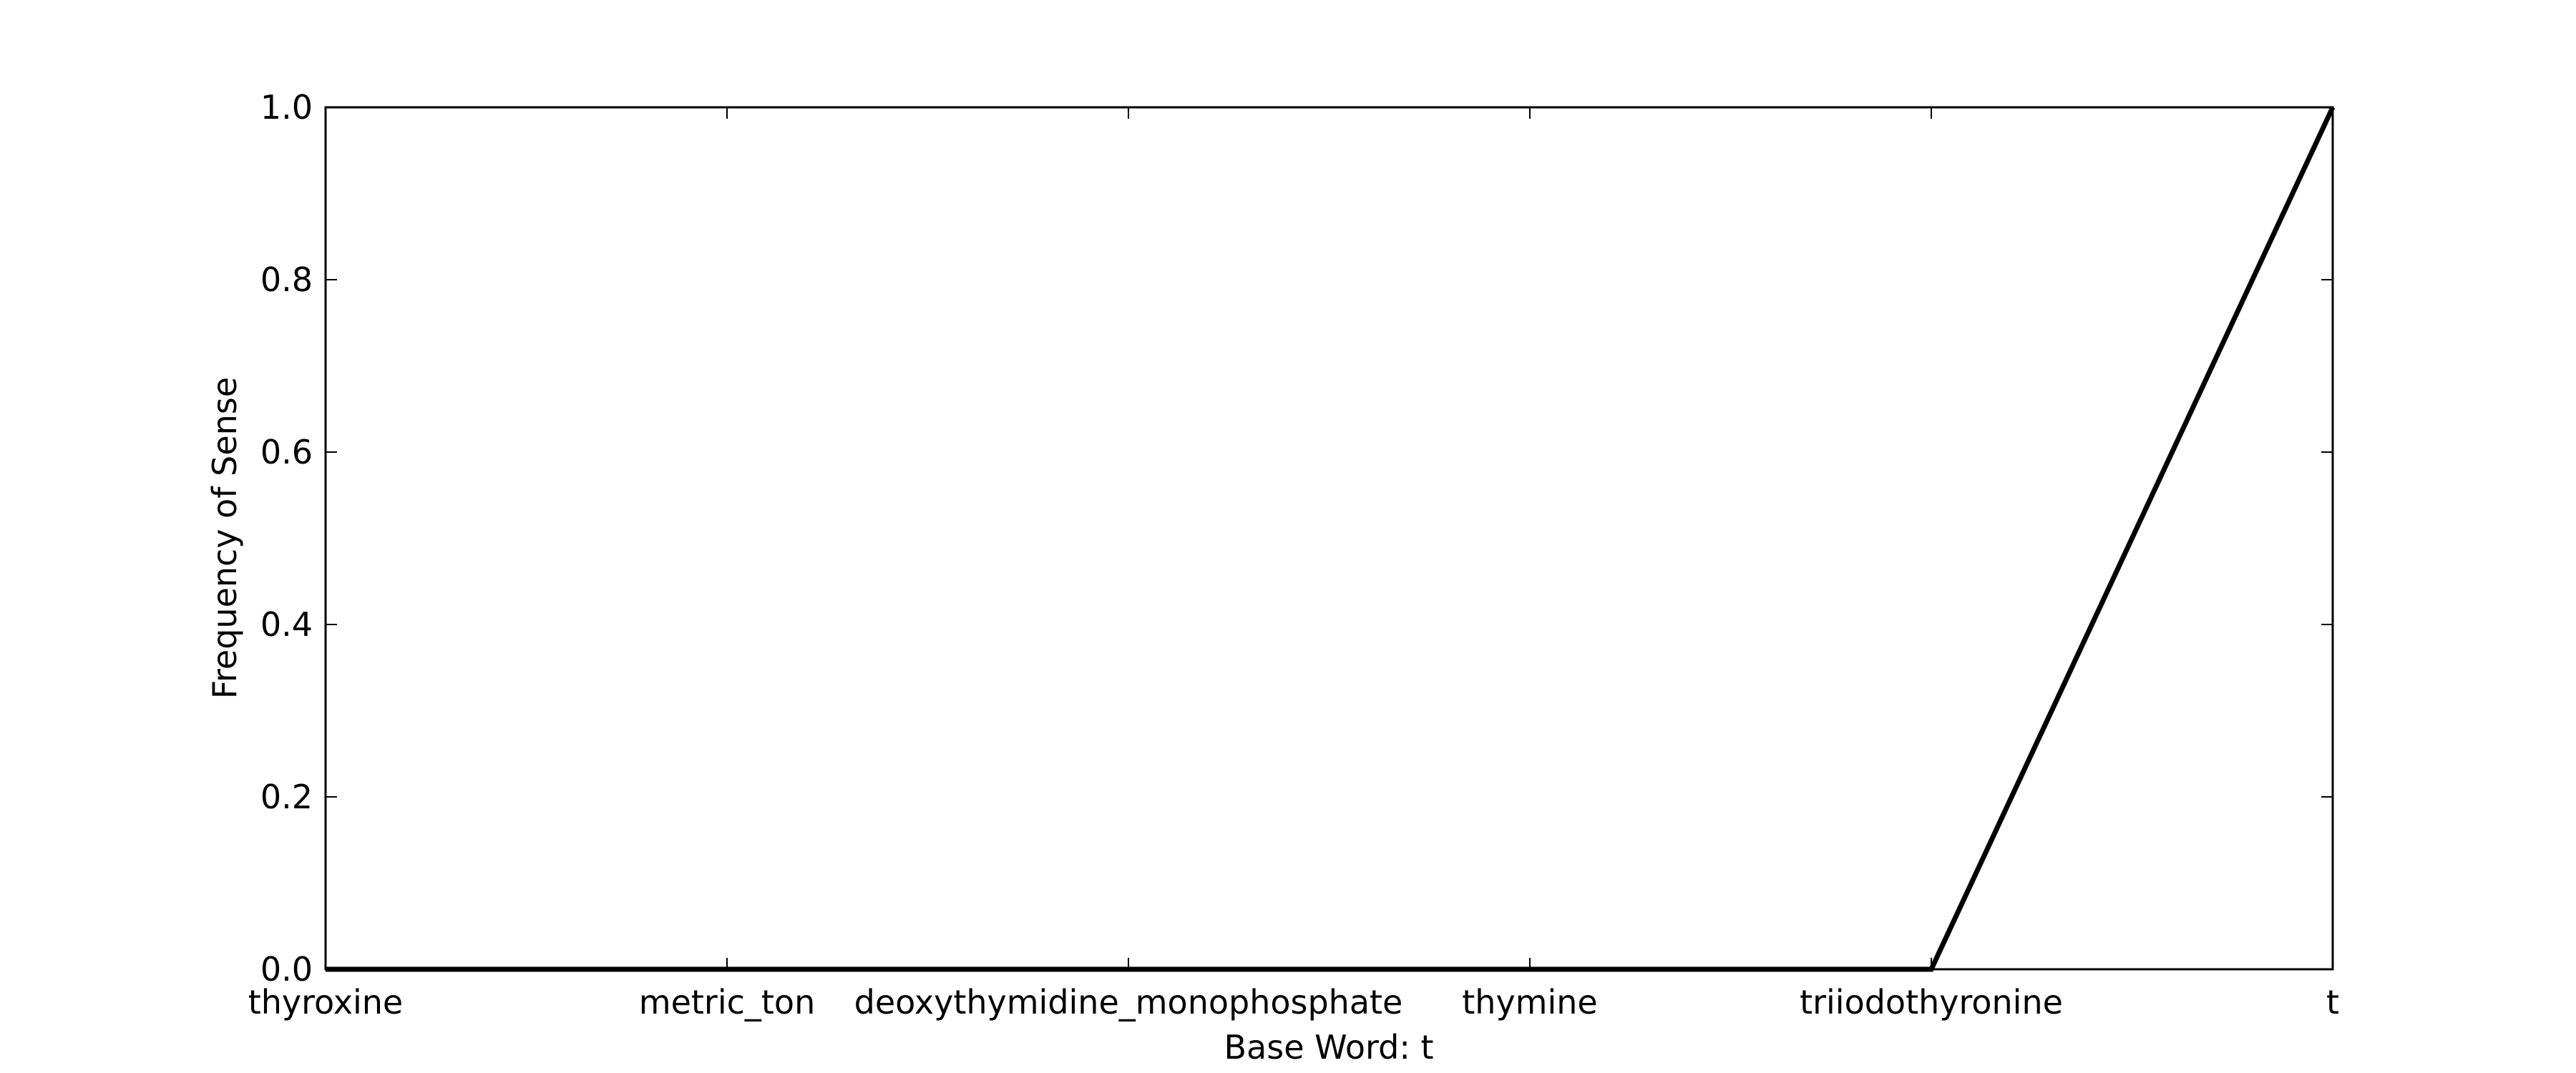 This screenshot has height=1073, width=2576. What do you see at coordinates (326, 1002) in the screenshot?
I see `x-tick-label: thyroxine` at bounding box center [326, 1002].